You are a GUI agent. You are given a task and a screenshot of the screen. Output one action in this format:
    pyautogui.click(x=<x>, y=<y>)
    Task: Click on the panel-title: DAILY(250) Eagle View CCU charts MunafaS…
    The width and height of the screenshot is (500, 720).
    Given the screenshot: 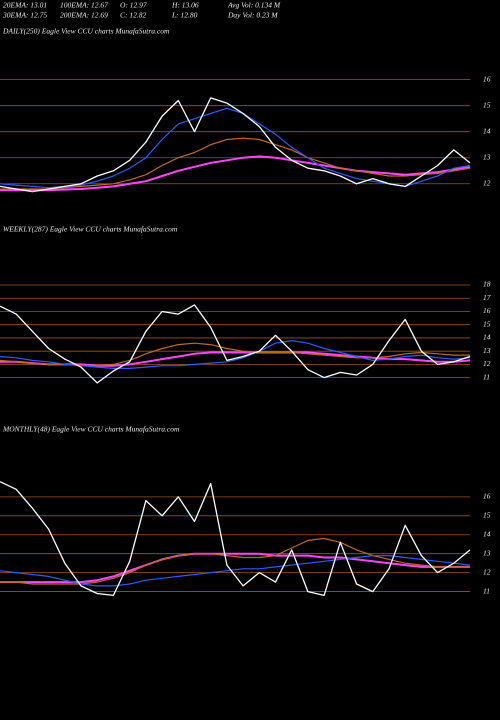 What is the action you would take?
    pyautogui.click(x=86, y=31)
    